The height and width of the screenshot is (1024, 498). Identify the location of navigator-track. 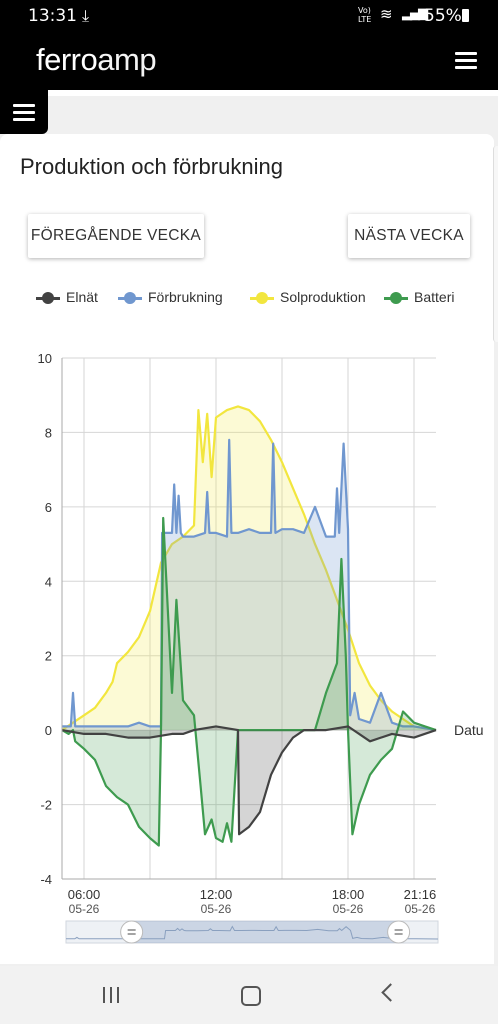
(252, 932).